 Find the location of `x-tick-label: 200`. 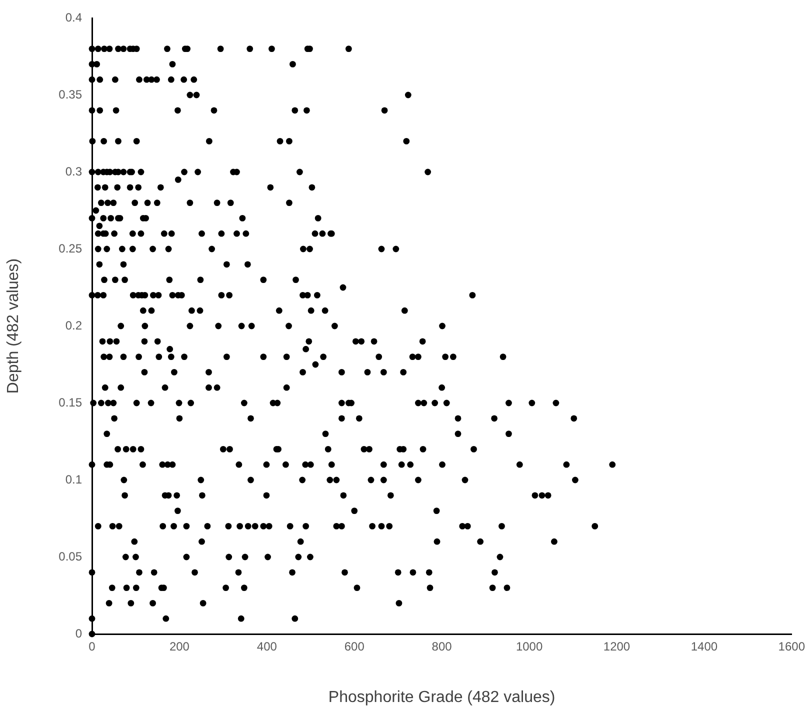

x-tick-label: 200 is located at coordinates (179, 647).